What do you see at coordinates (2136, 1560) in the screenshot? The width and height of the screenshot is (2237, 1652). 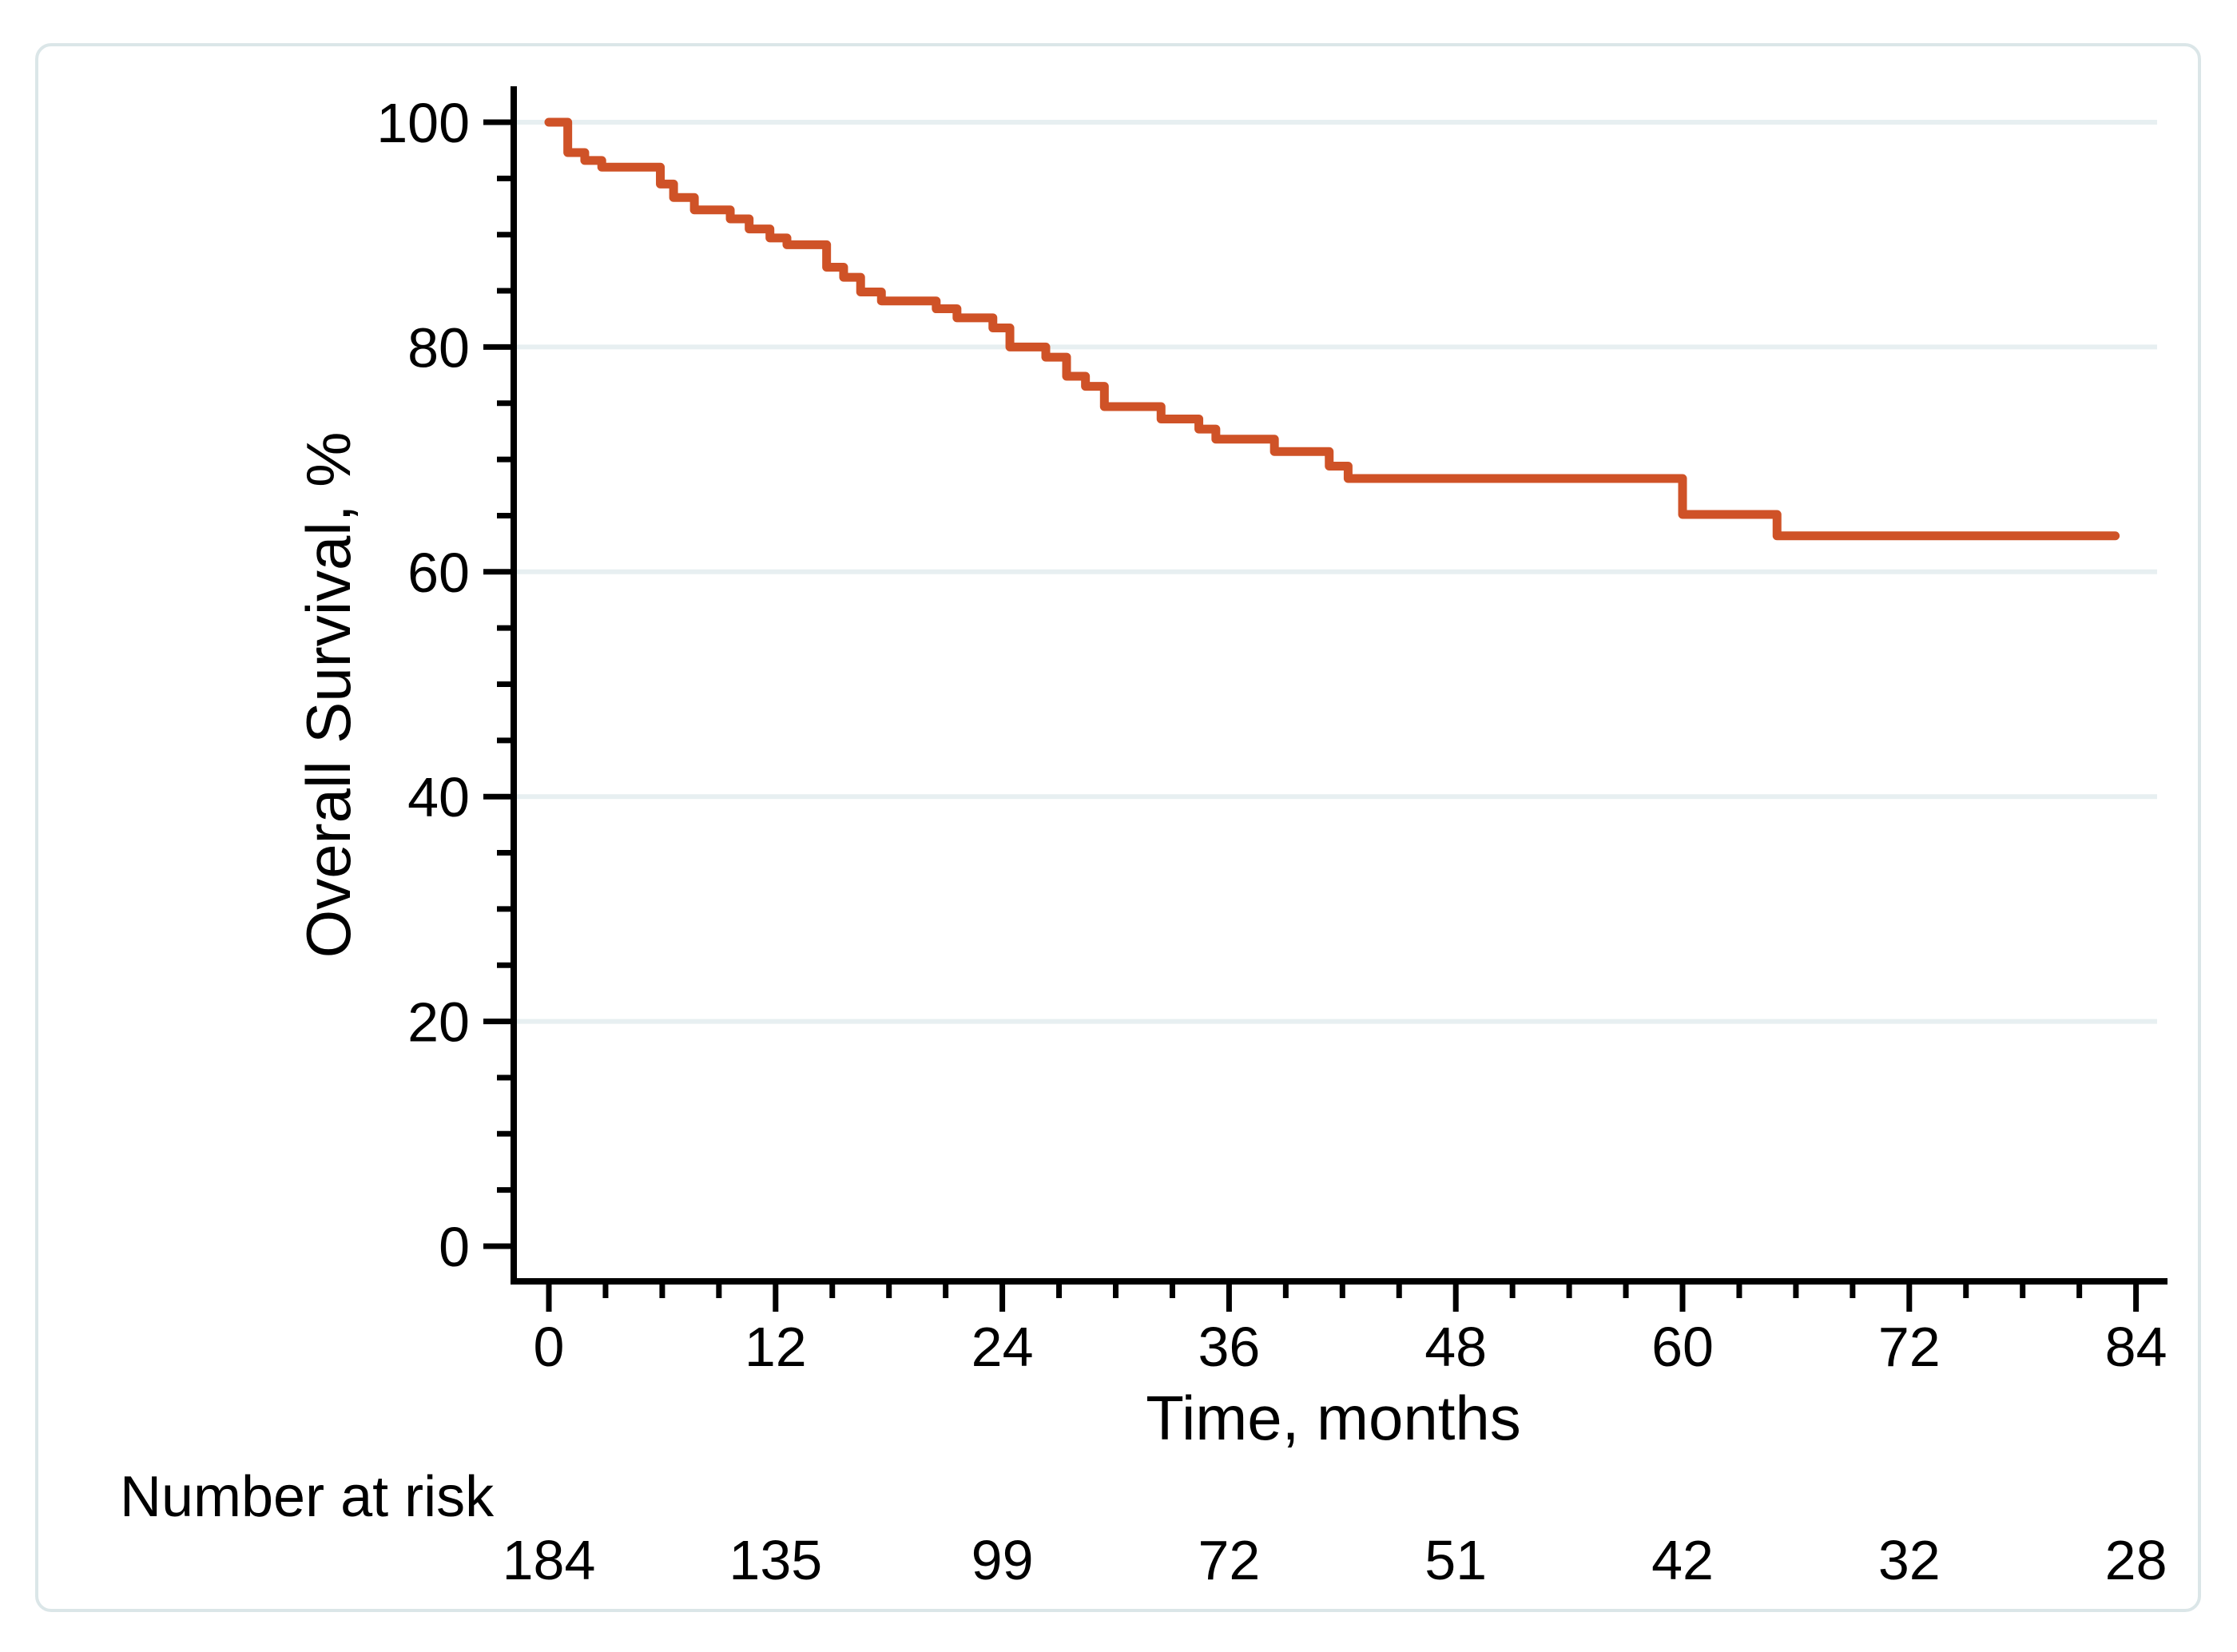 I see `risk-count-84: 28` at bounding box center [2136, 1560].